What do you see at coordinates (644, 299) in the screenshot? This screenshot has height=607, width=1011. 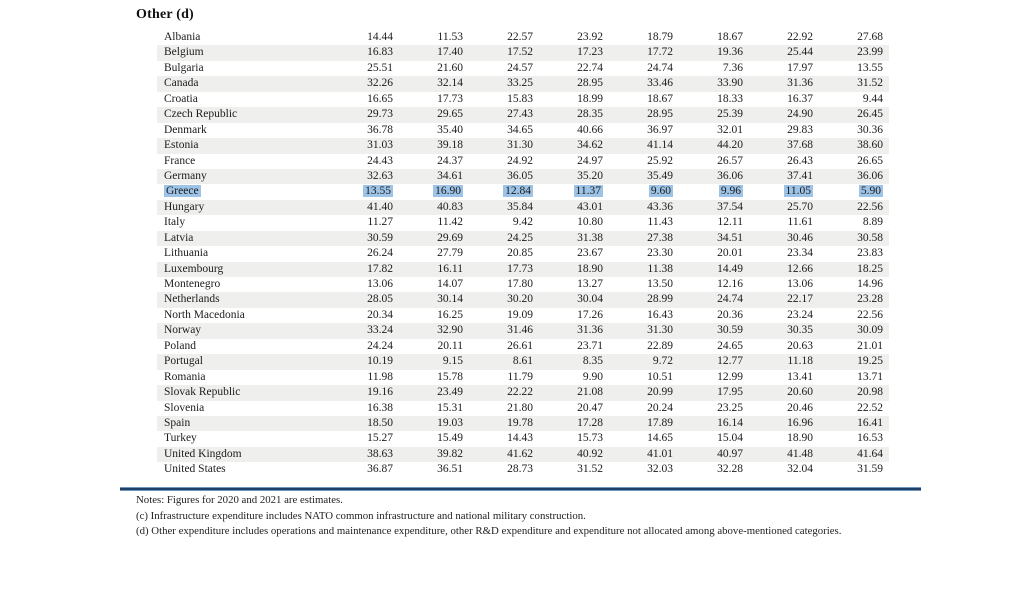 I see `value-cell: 28.99` at bounding box center [644, 299].